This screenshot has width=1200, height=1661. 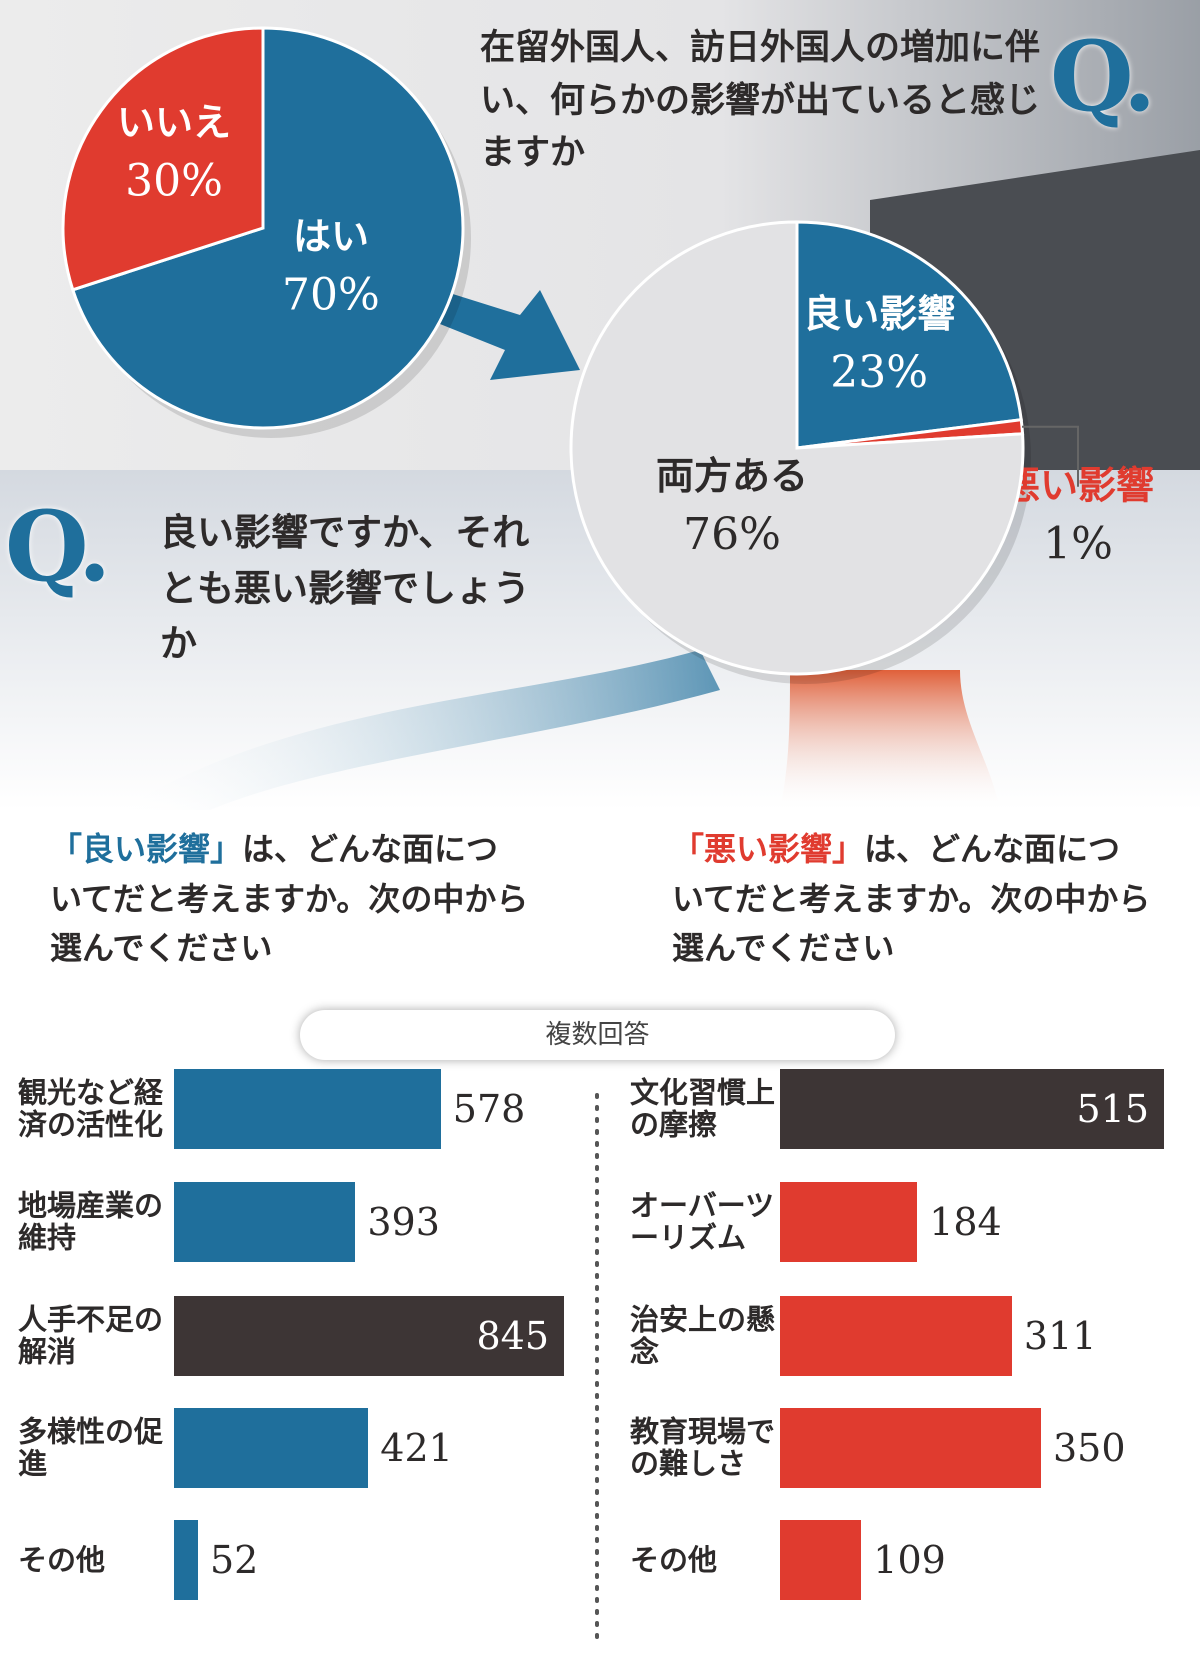 I want to click on bar-row: オーバーツーリズム 184, so click(x=600, y=1222).